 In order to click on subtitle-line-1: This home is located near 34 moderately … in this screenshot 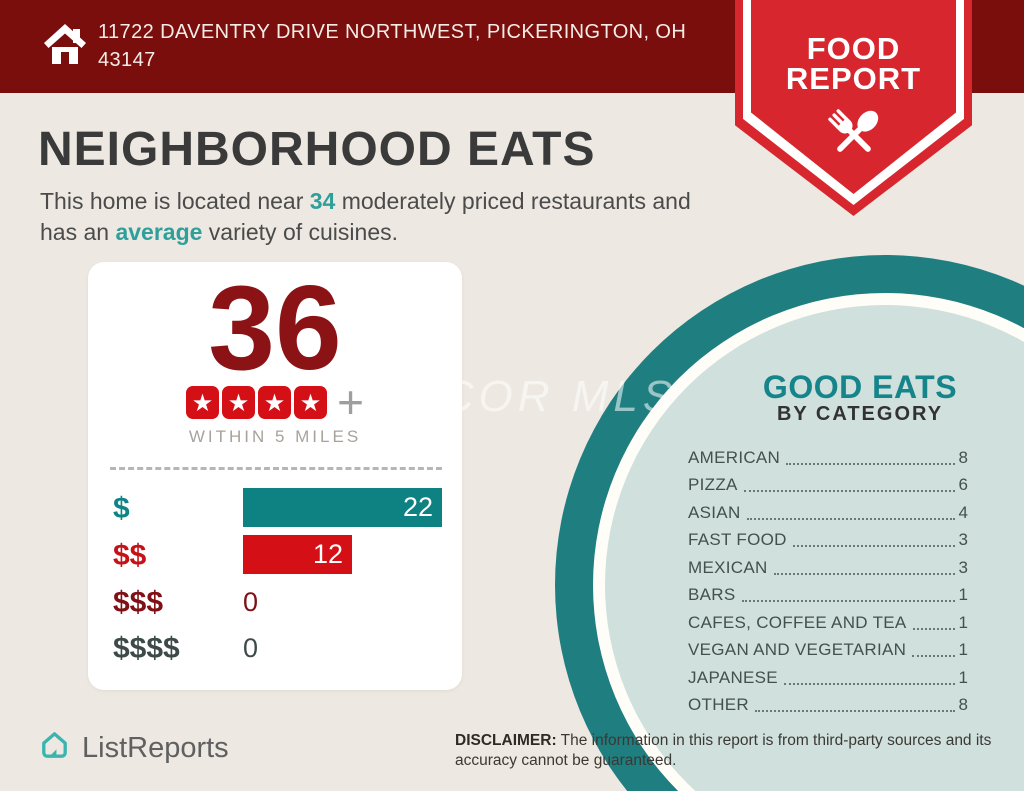, I will do `click(365, 201)`.